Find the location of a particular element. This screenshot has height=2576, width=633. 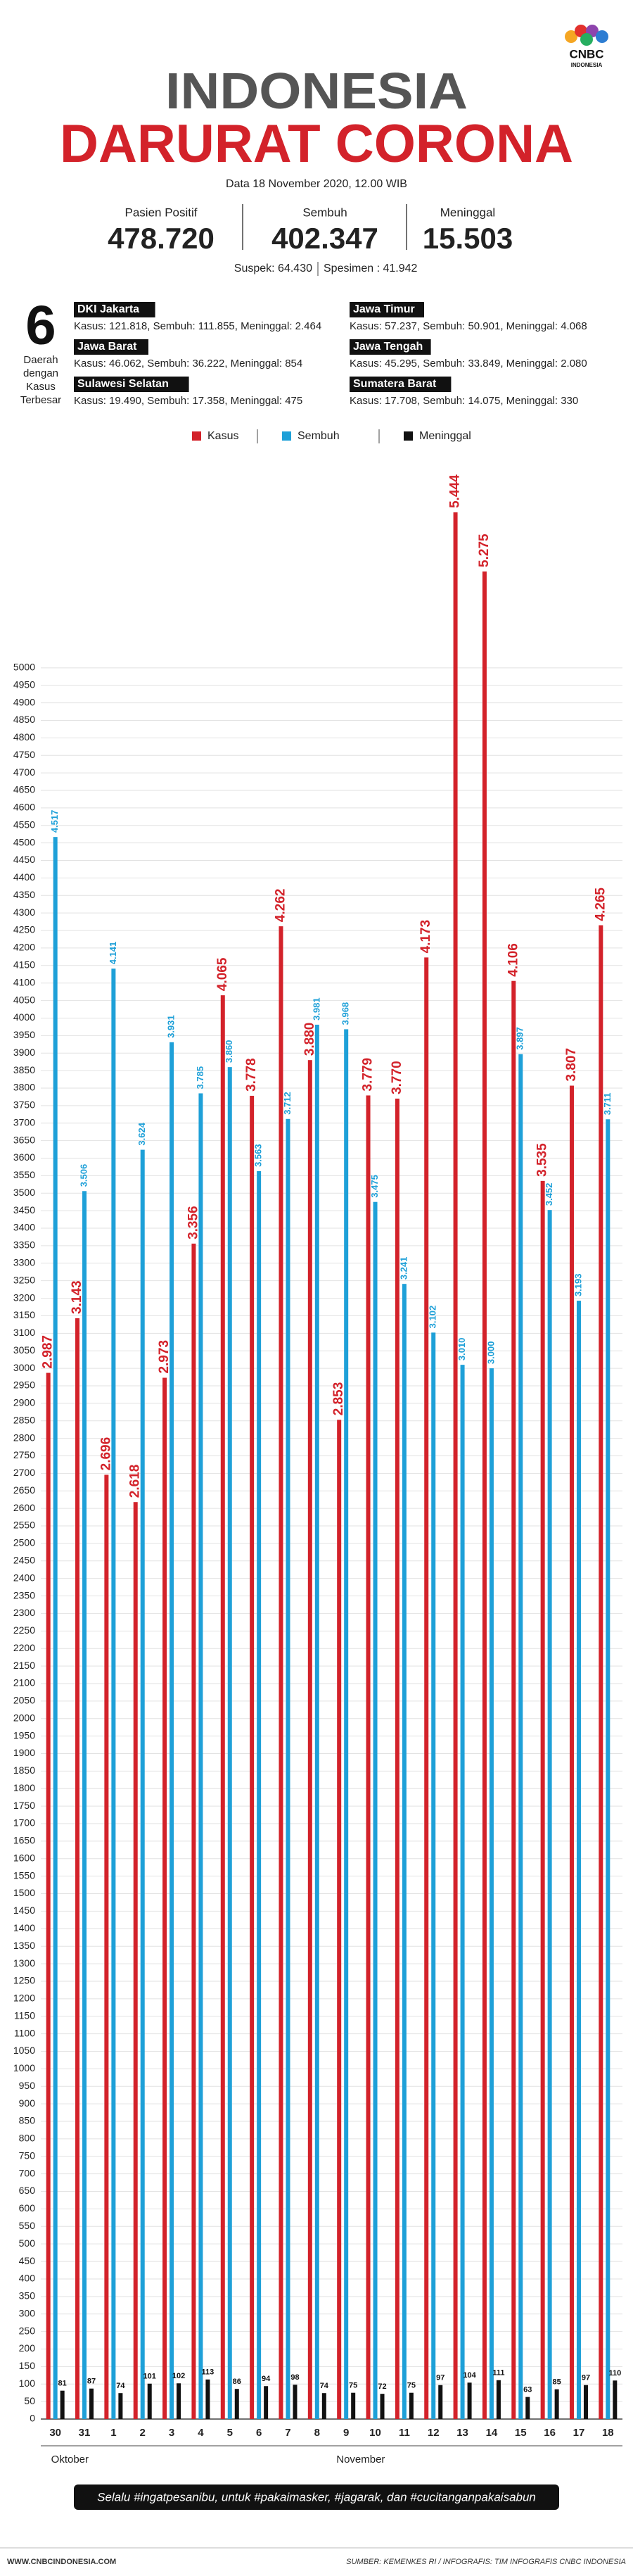

y-tick-label: 2850 is located at coordinates (24, 1419).